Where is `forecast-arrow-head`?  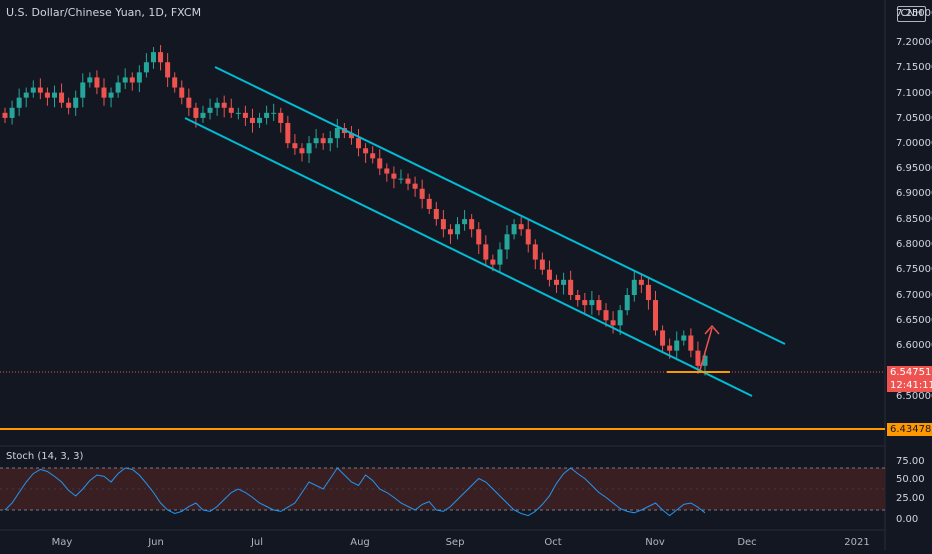
forecast-arrow-head is located at coordinates (712, 329).